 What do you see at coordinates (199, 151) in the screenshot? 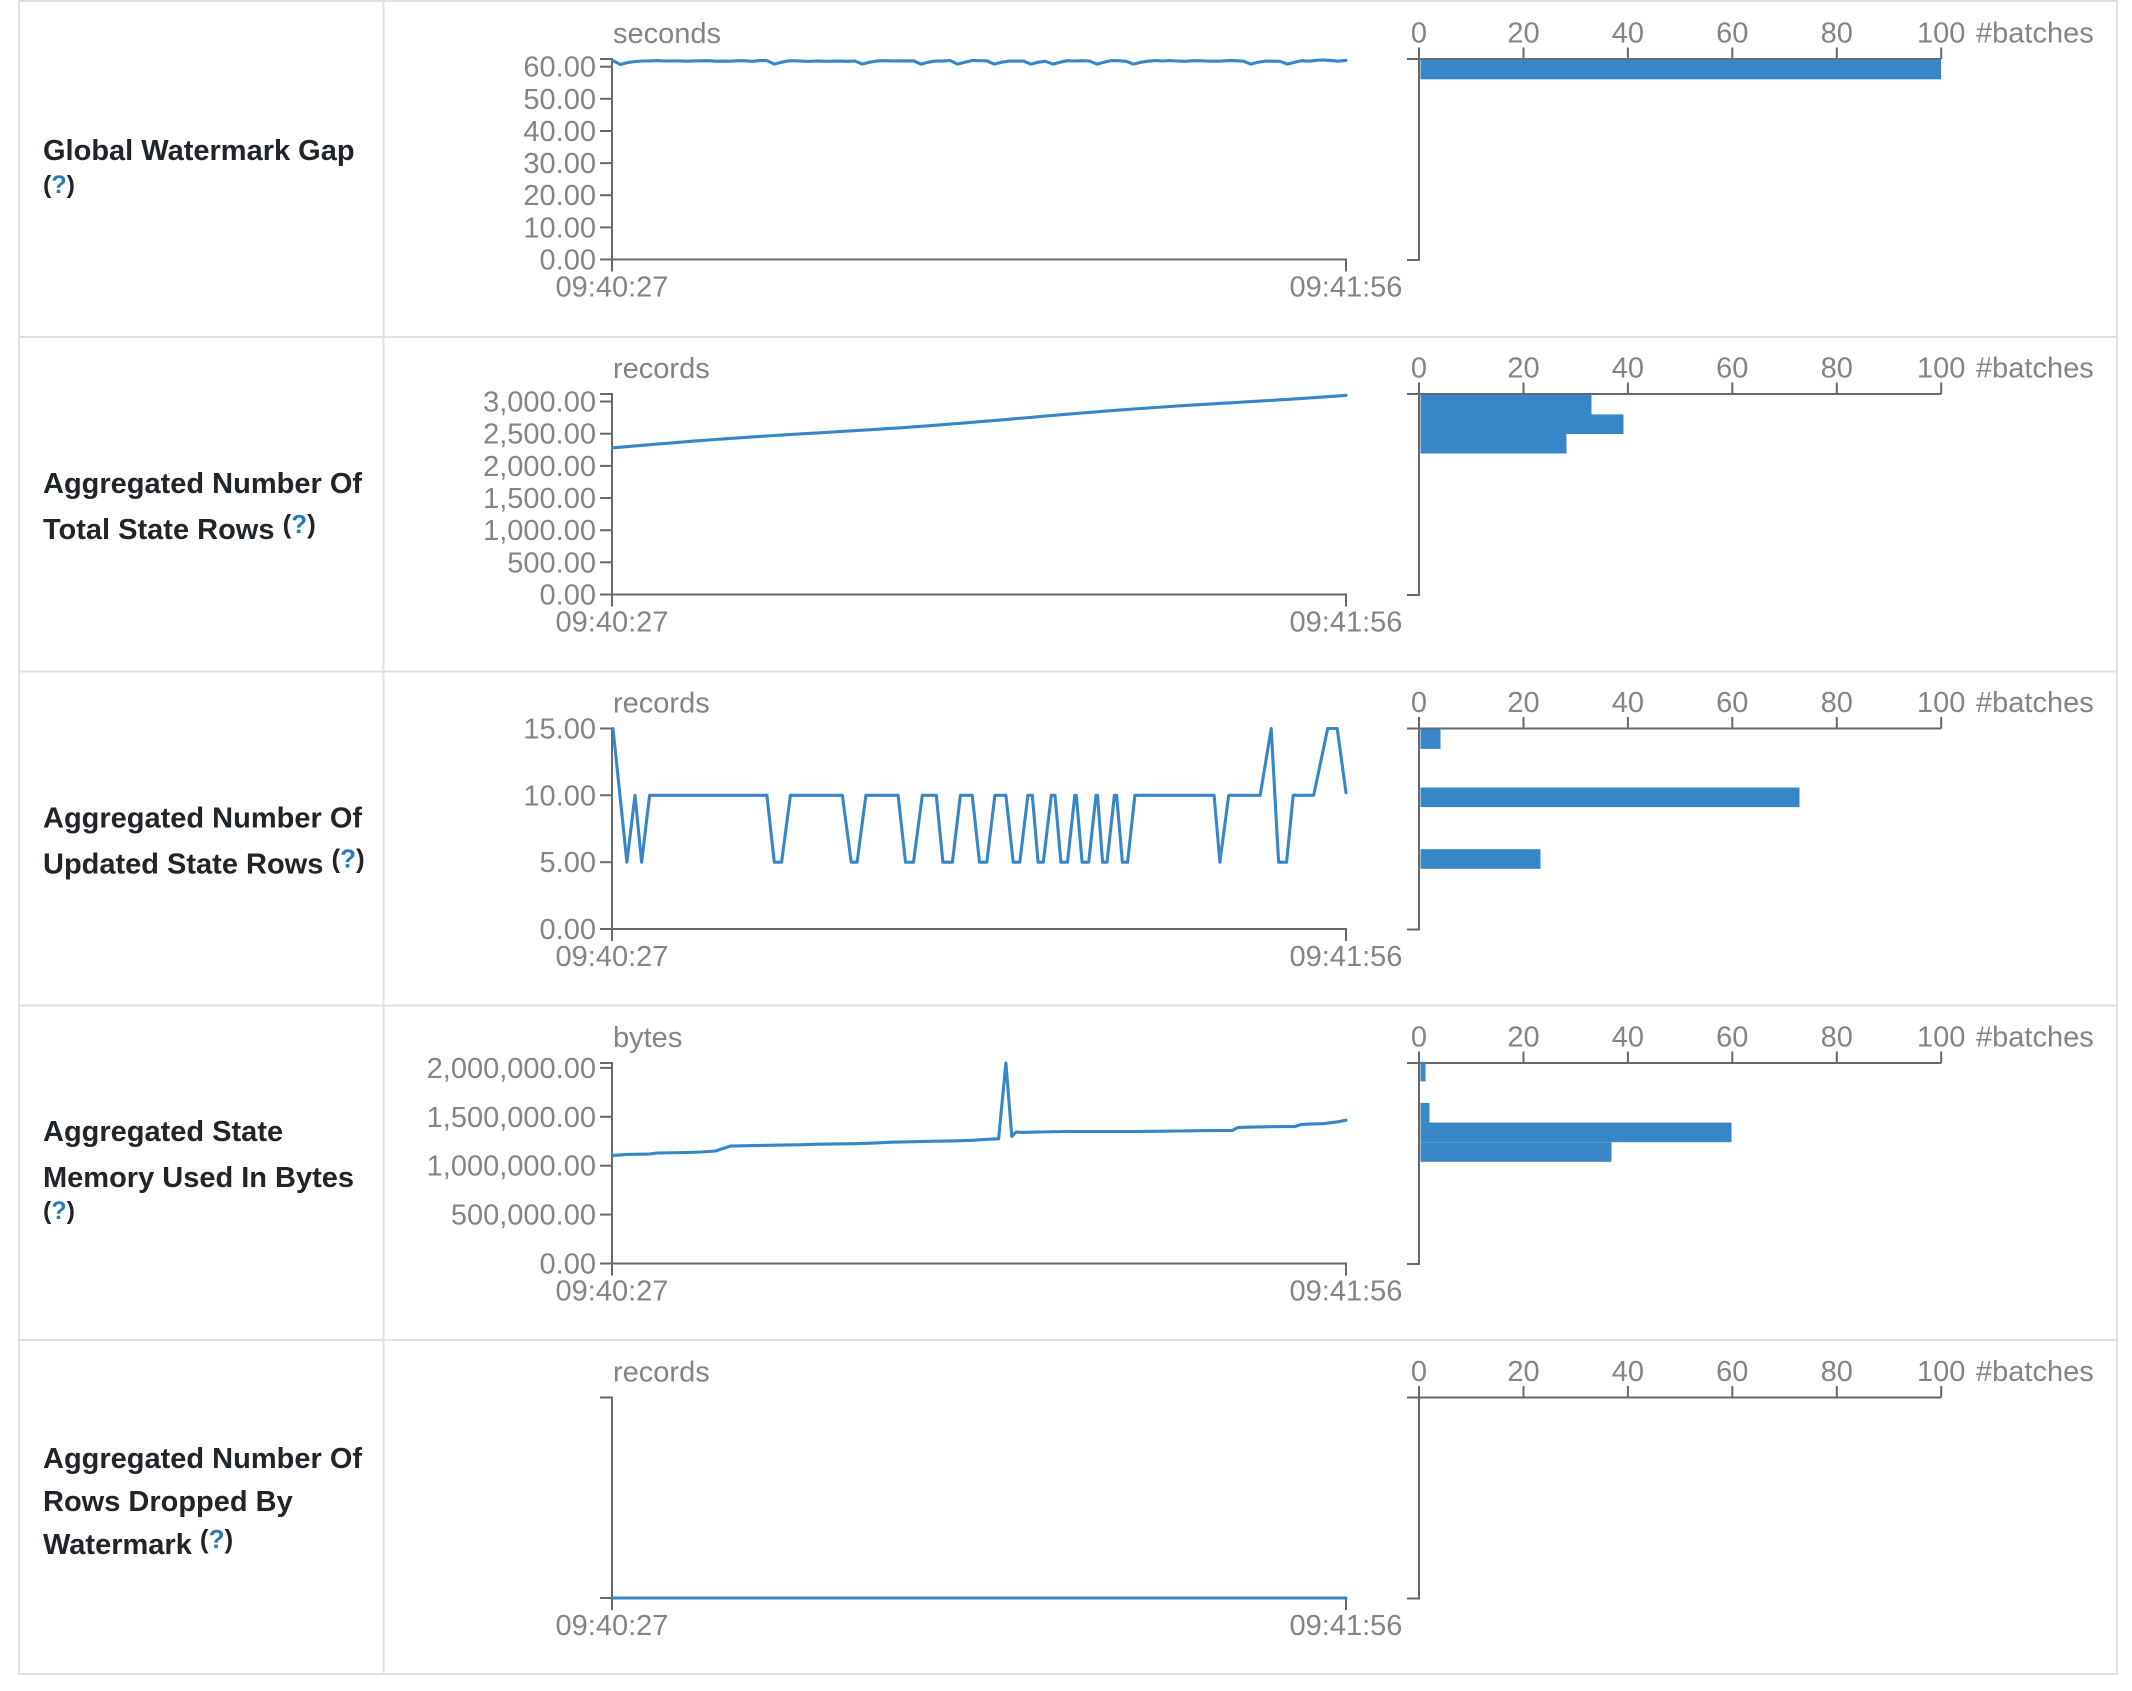
I see `svg-text: Global Watermark Gap` at bounding box center [199, 151].